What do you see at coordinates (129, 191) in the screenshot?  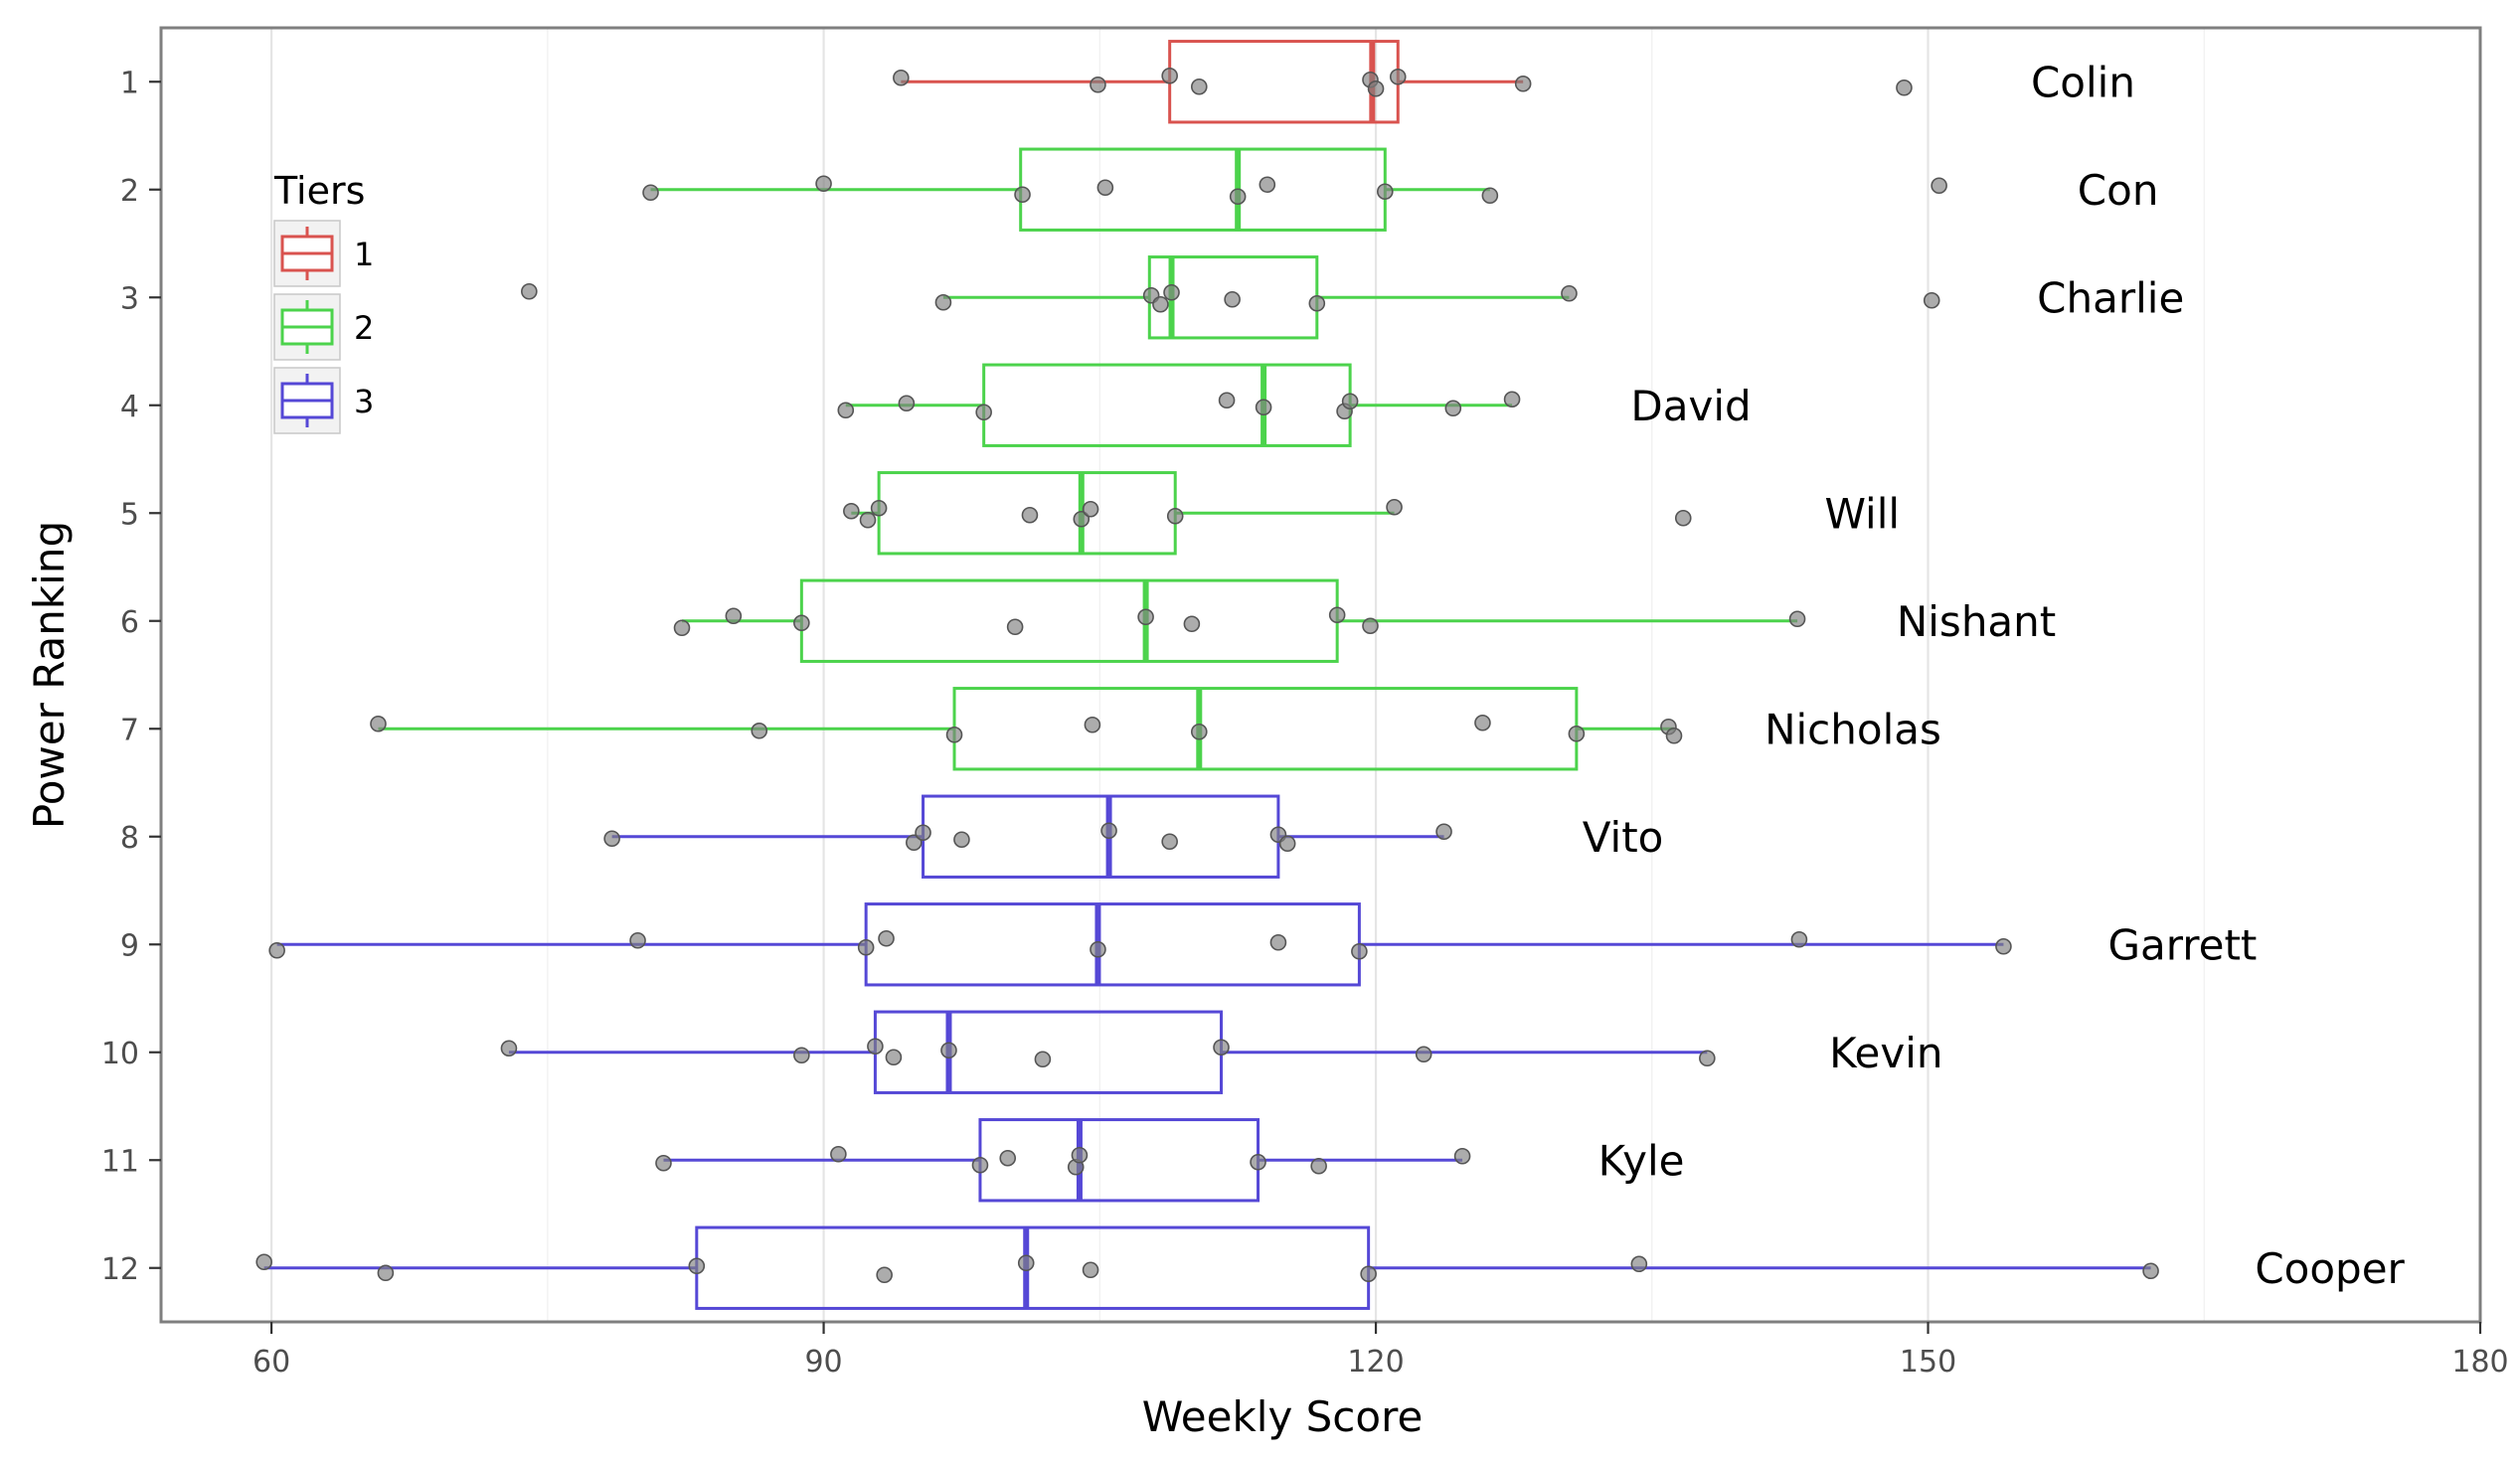 I see `y-tick-label: 2` at bounding box center [129, 191].